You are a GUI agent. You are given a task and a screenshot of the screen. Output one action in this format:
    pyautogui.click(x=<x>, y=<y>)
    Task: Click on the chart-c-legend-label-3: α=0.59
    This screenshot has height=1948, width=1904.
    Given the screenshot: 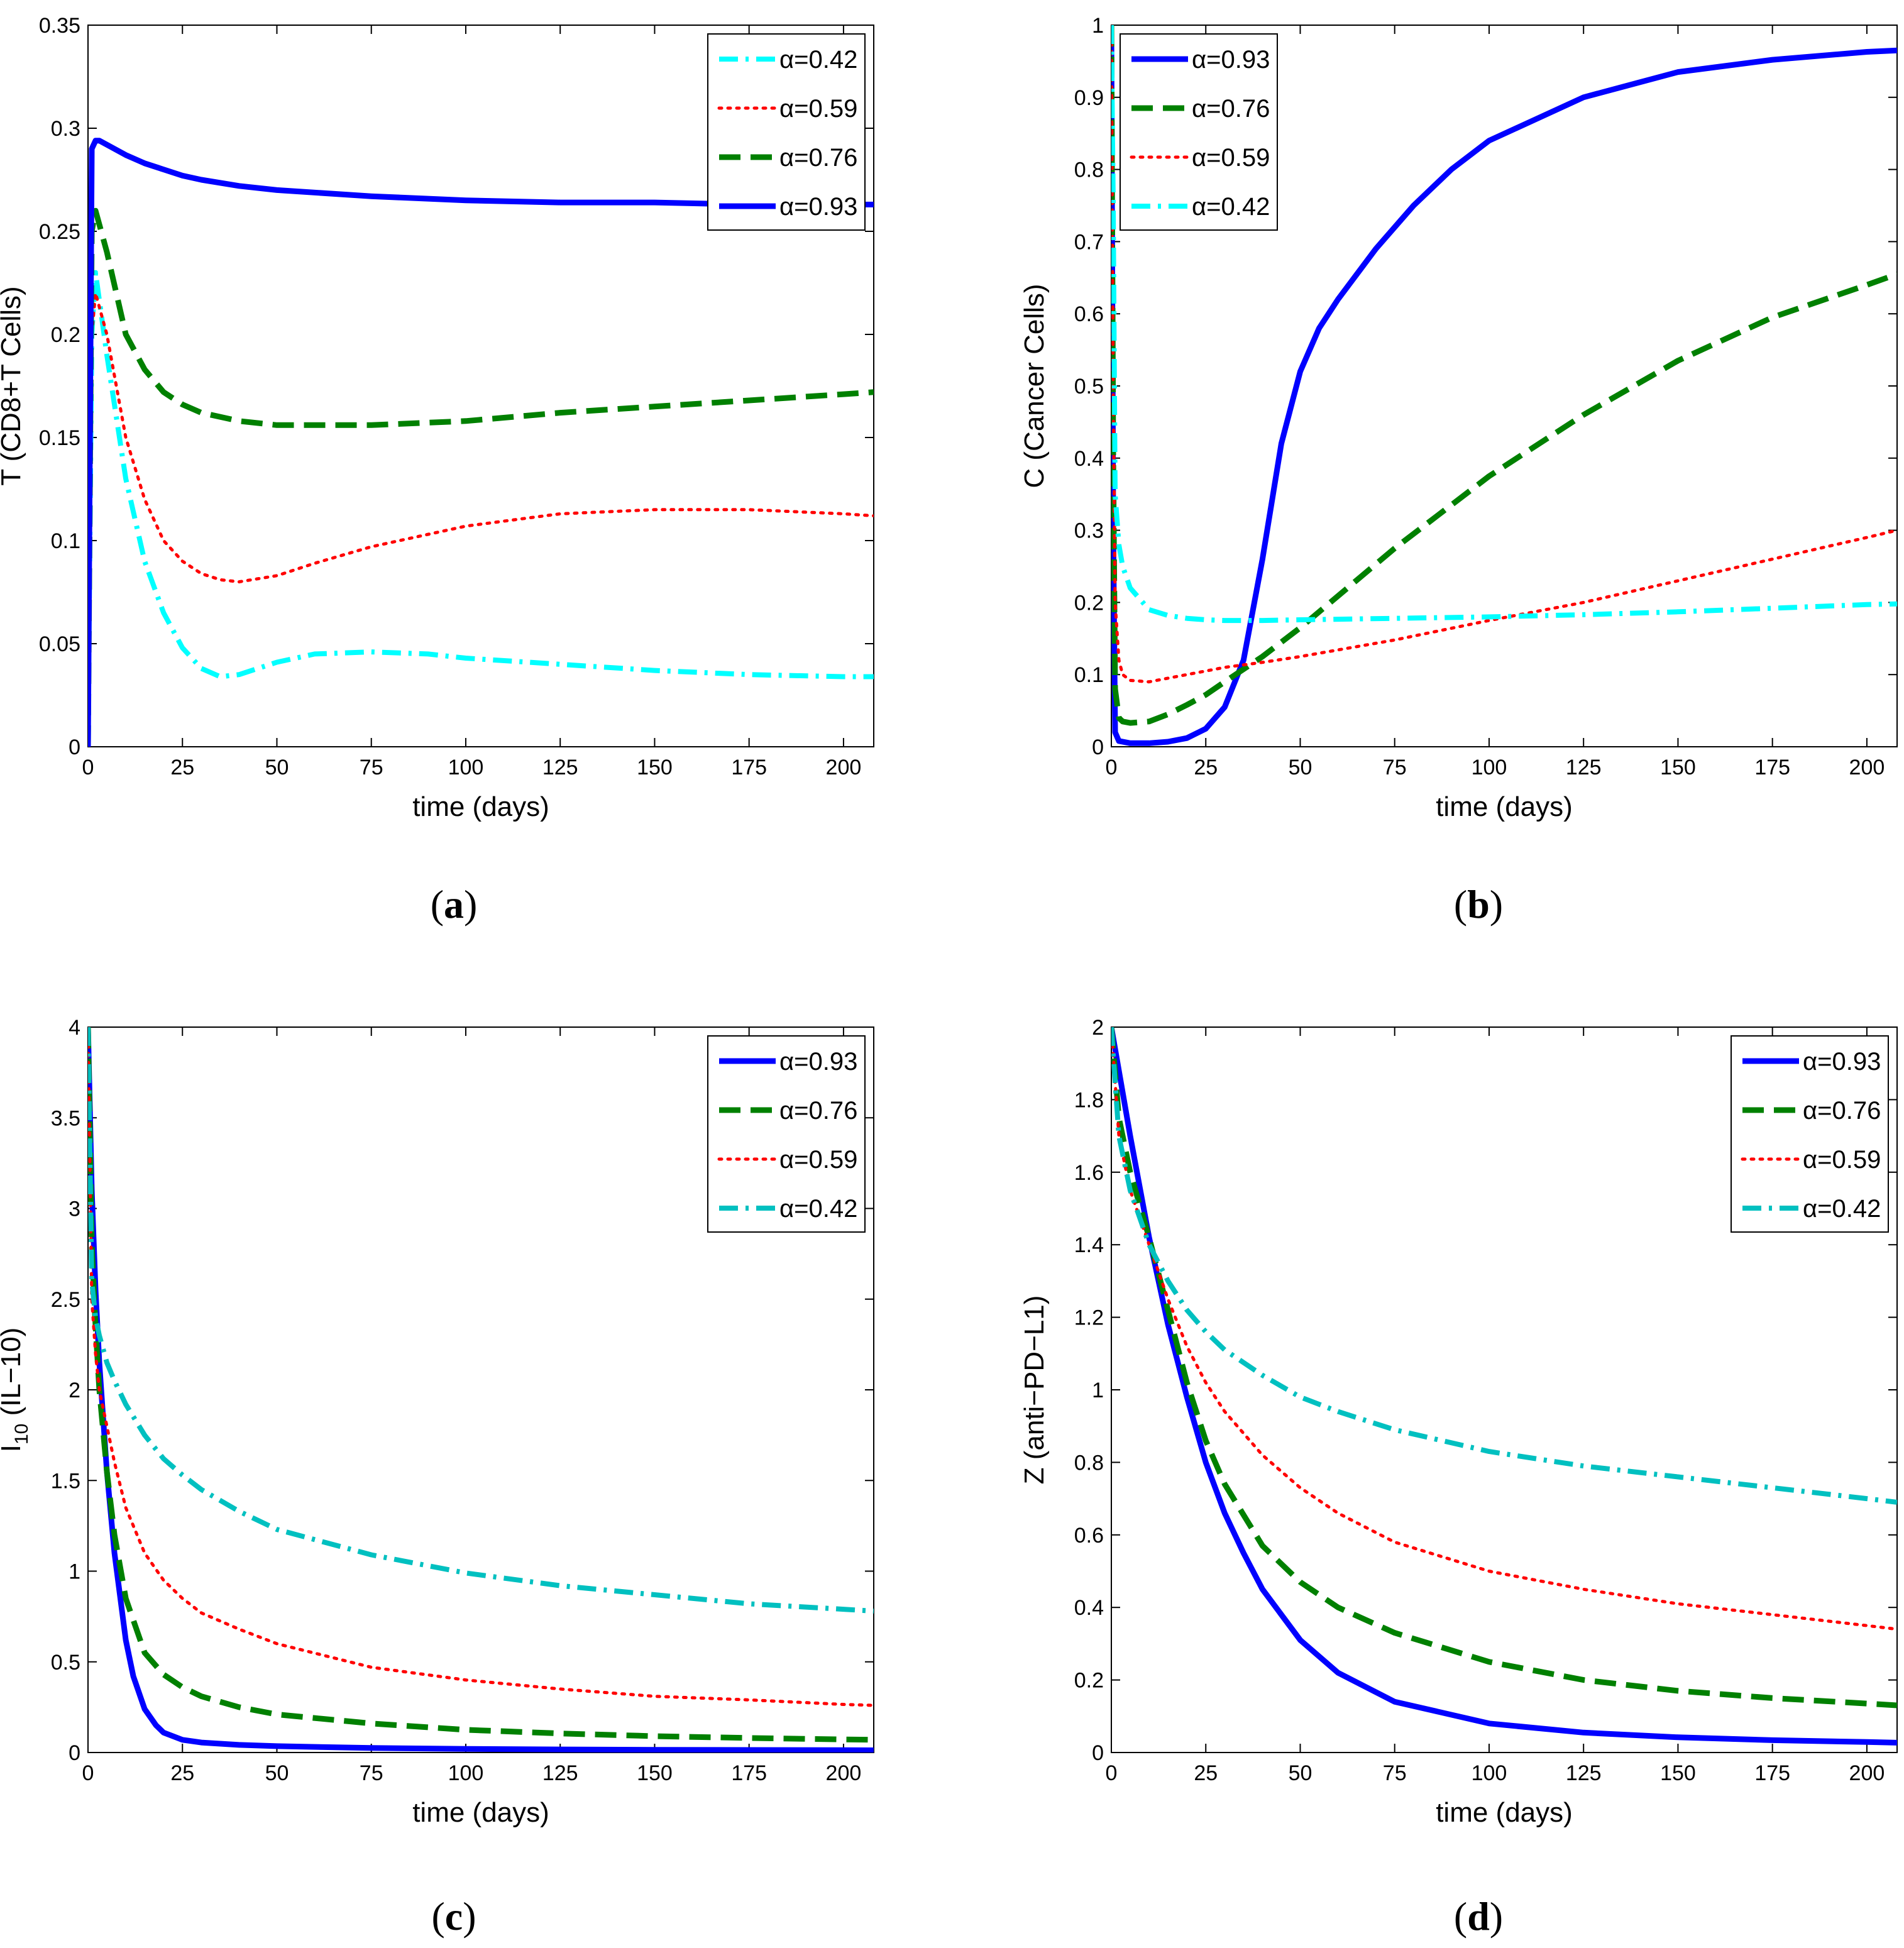 What is the action you would take?
    pyautogui.click(x=818, y=1160)
    